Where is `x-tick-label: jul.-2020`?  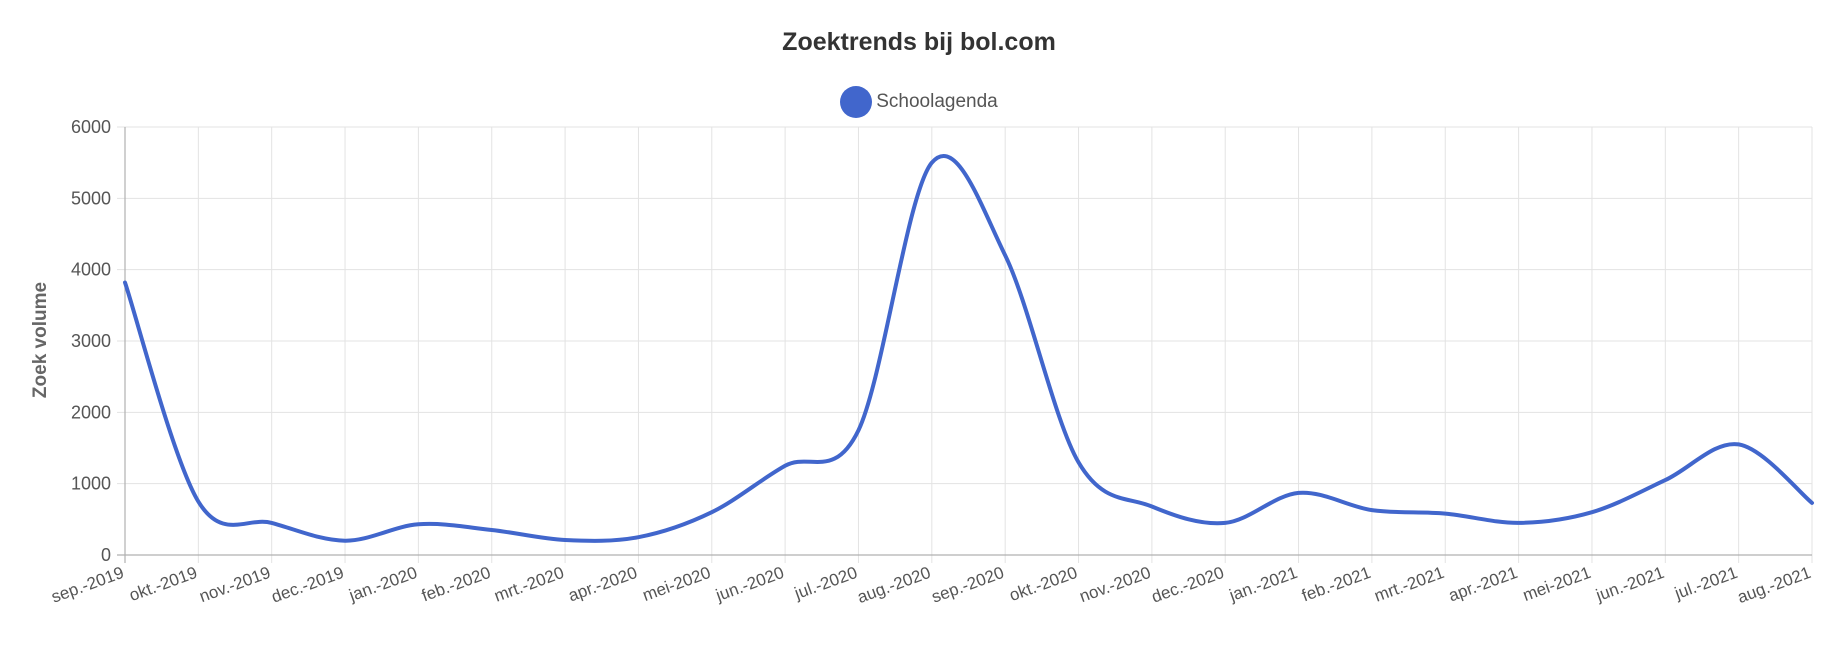 x-tick-label: jul.-2020 is located at coordinates (825, 583).